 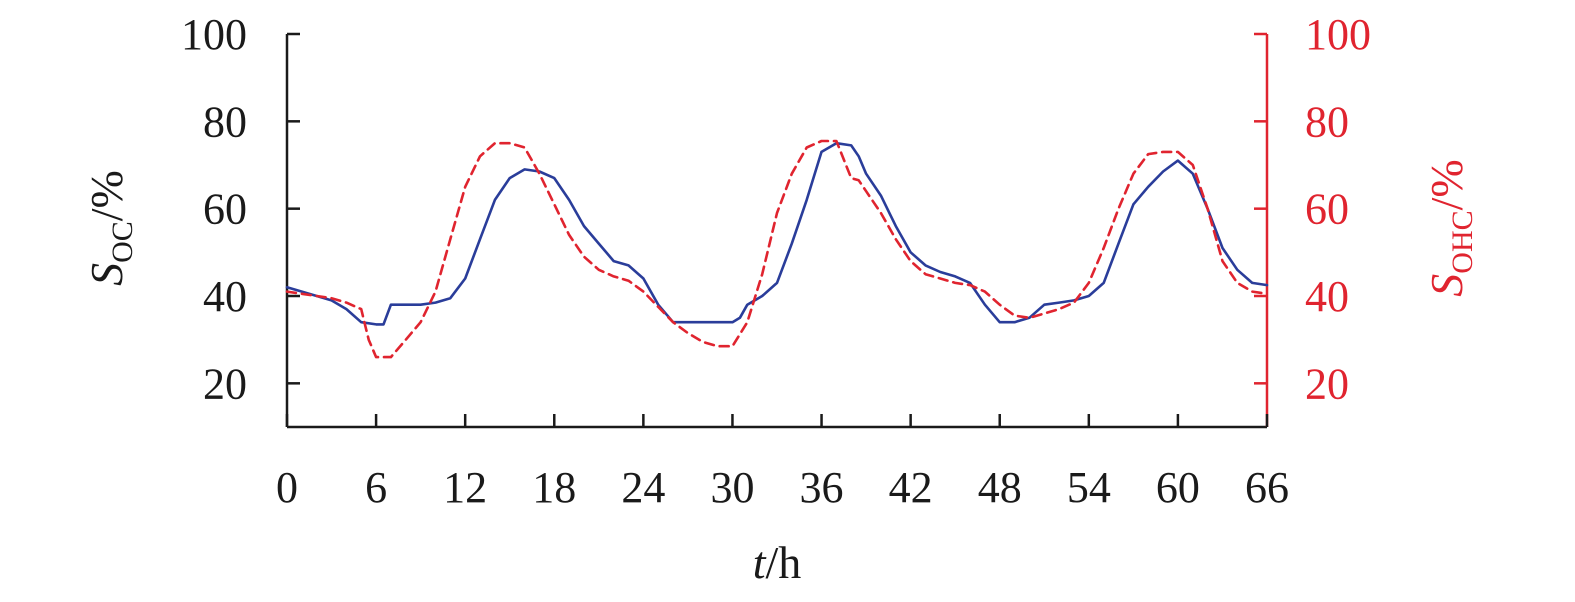 What do you see at coordinates (1462, 241) in the screenshot?
I see `y-right-title-sub: OHC` at bounding box center [1462, 241].